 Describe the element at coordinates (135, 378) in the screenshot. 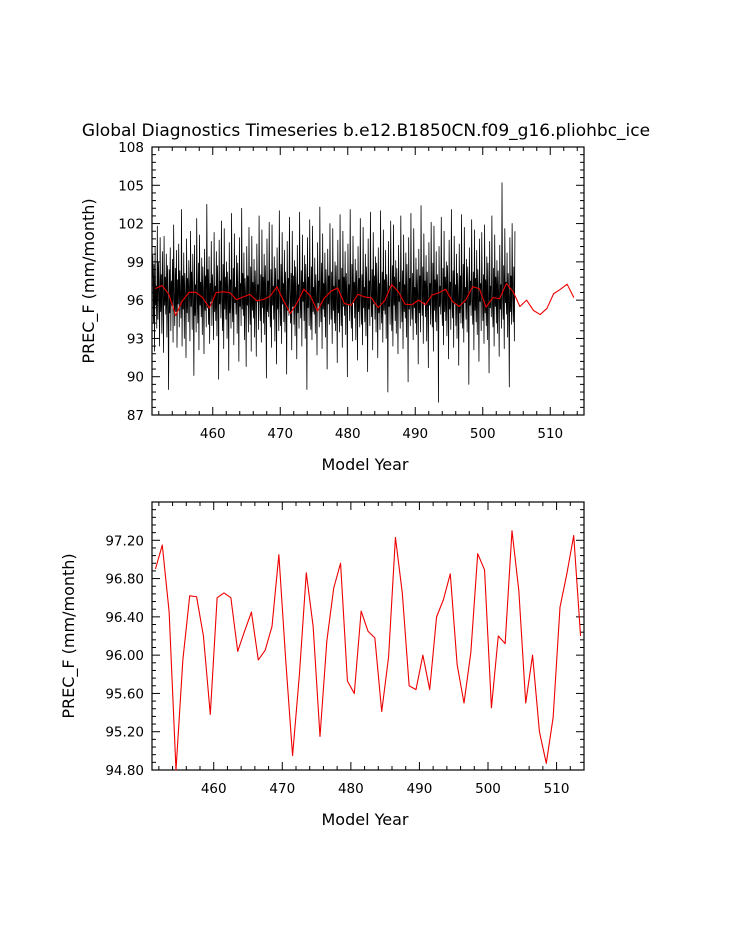

I see `y-tick-label: 90` at that location.